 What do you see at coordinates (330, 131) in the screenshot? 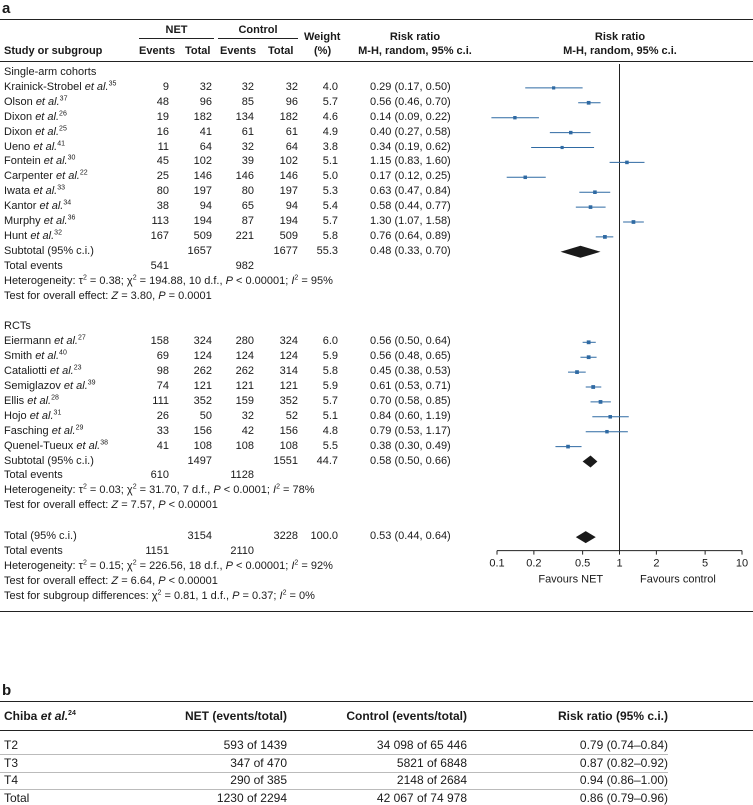
I see `cell-w: 4.9` at bounding box center [330, 131].